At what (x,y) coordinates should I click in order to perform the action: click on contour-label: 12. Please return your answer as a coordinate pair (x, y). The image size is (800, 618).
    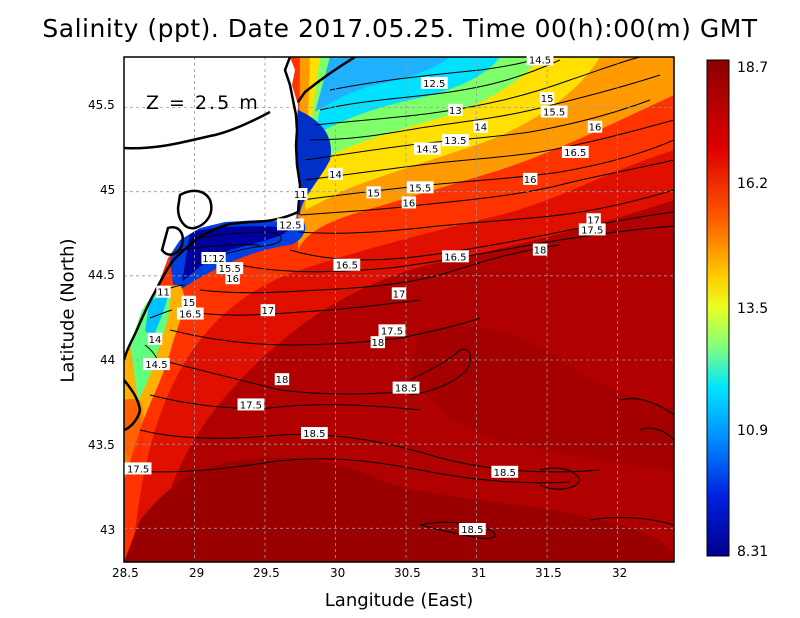
    Looking at the image, I should click on (218, 258).